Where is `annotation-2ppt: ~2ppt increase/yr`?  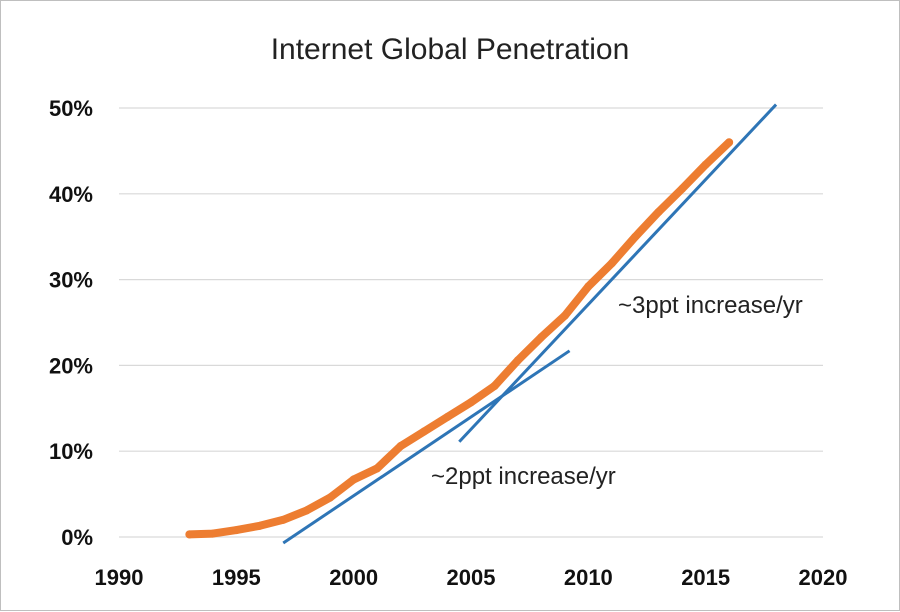
annotation-2ppt: ~2ppt increase/yr is located at coordinates (523, 476).